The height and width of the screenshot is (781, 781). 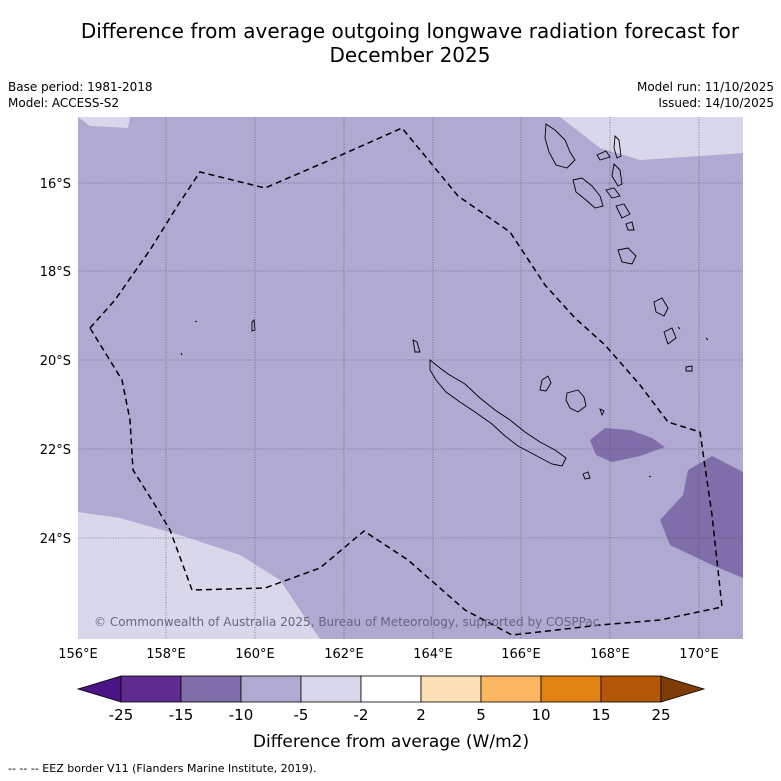 I want to click on issued-date: Issued: 14/10/2025, so click(x=716, y=103).